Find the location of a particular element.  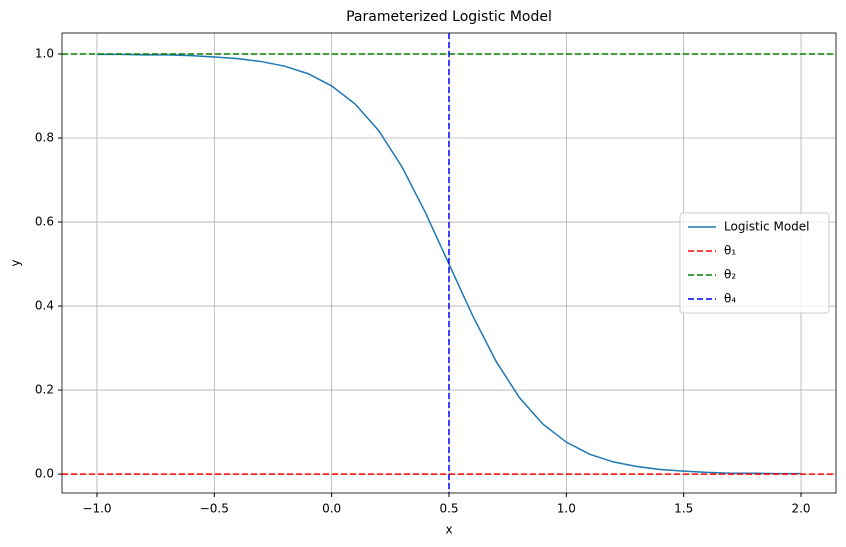

legend-box is located at coordinates (754, 263).